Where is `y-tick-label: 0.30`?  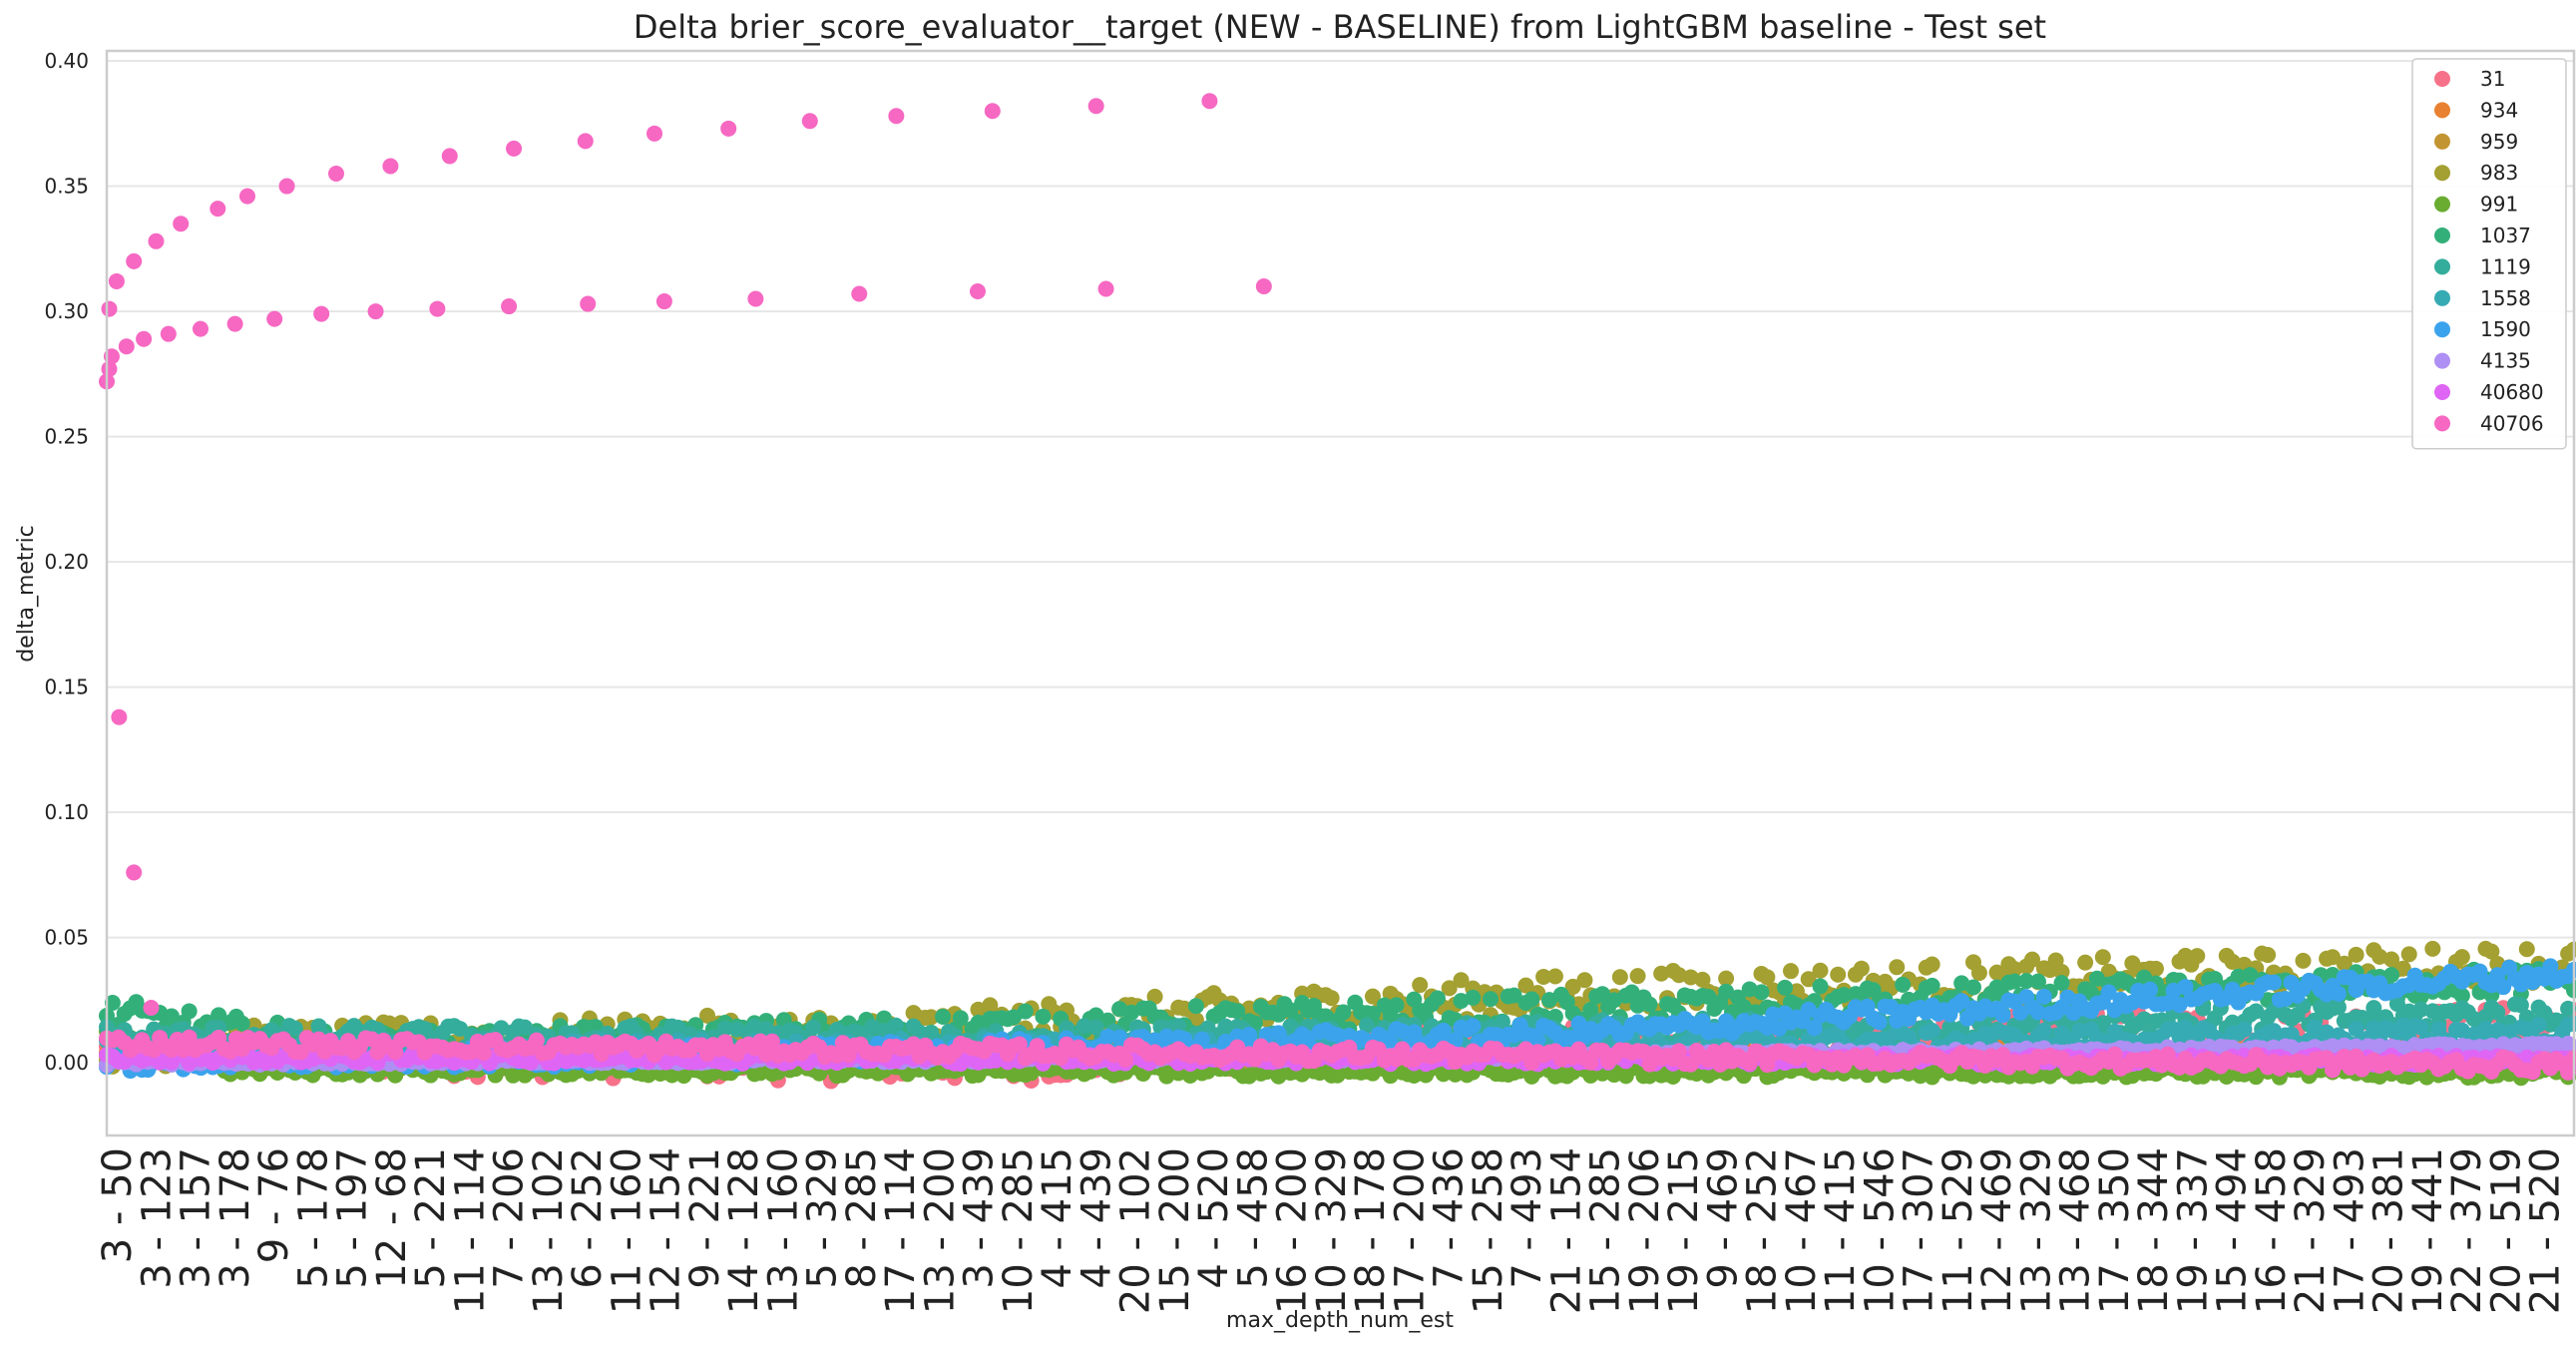
y-tick-label: 0.30 is located at coordinates (66, 311).